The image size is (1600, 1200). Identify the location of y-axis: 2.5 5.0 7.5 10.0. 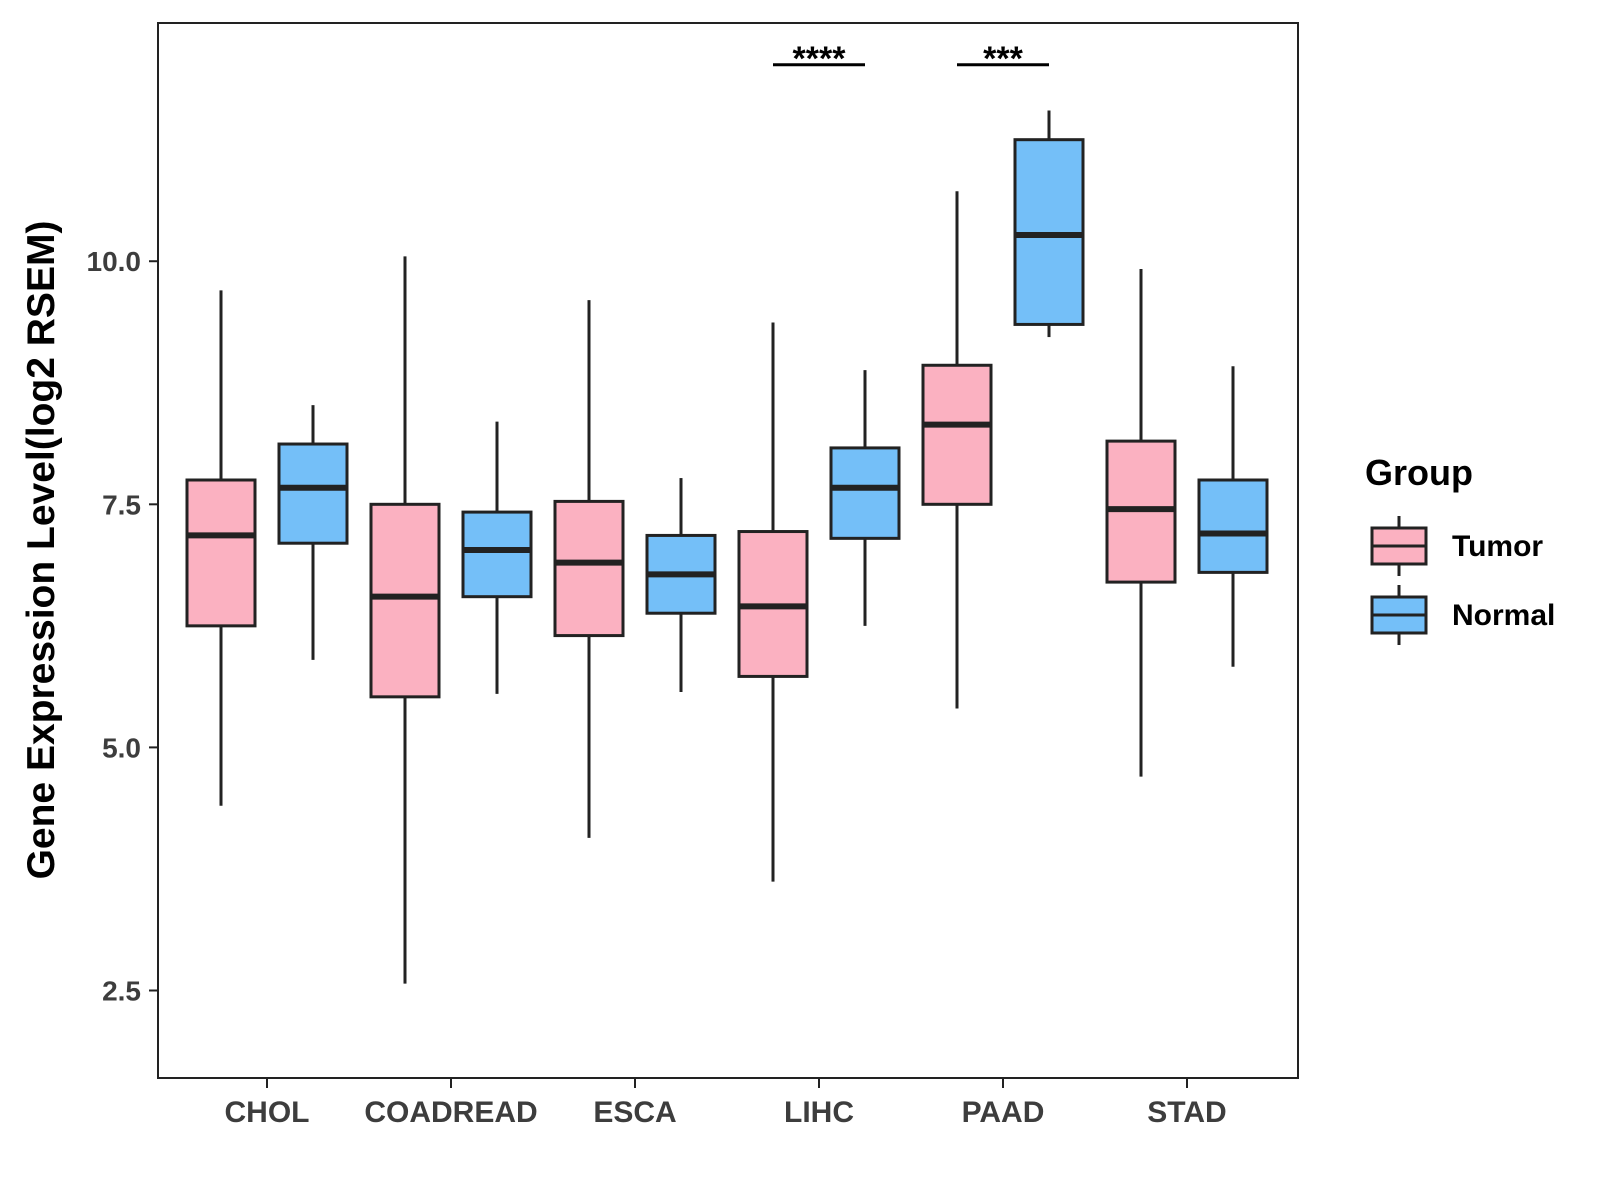
(122, 626).